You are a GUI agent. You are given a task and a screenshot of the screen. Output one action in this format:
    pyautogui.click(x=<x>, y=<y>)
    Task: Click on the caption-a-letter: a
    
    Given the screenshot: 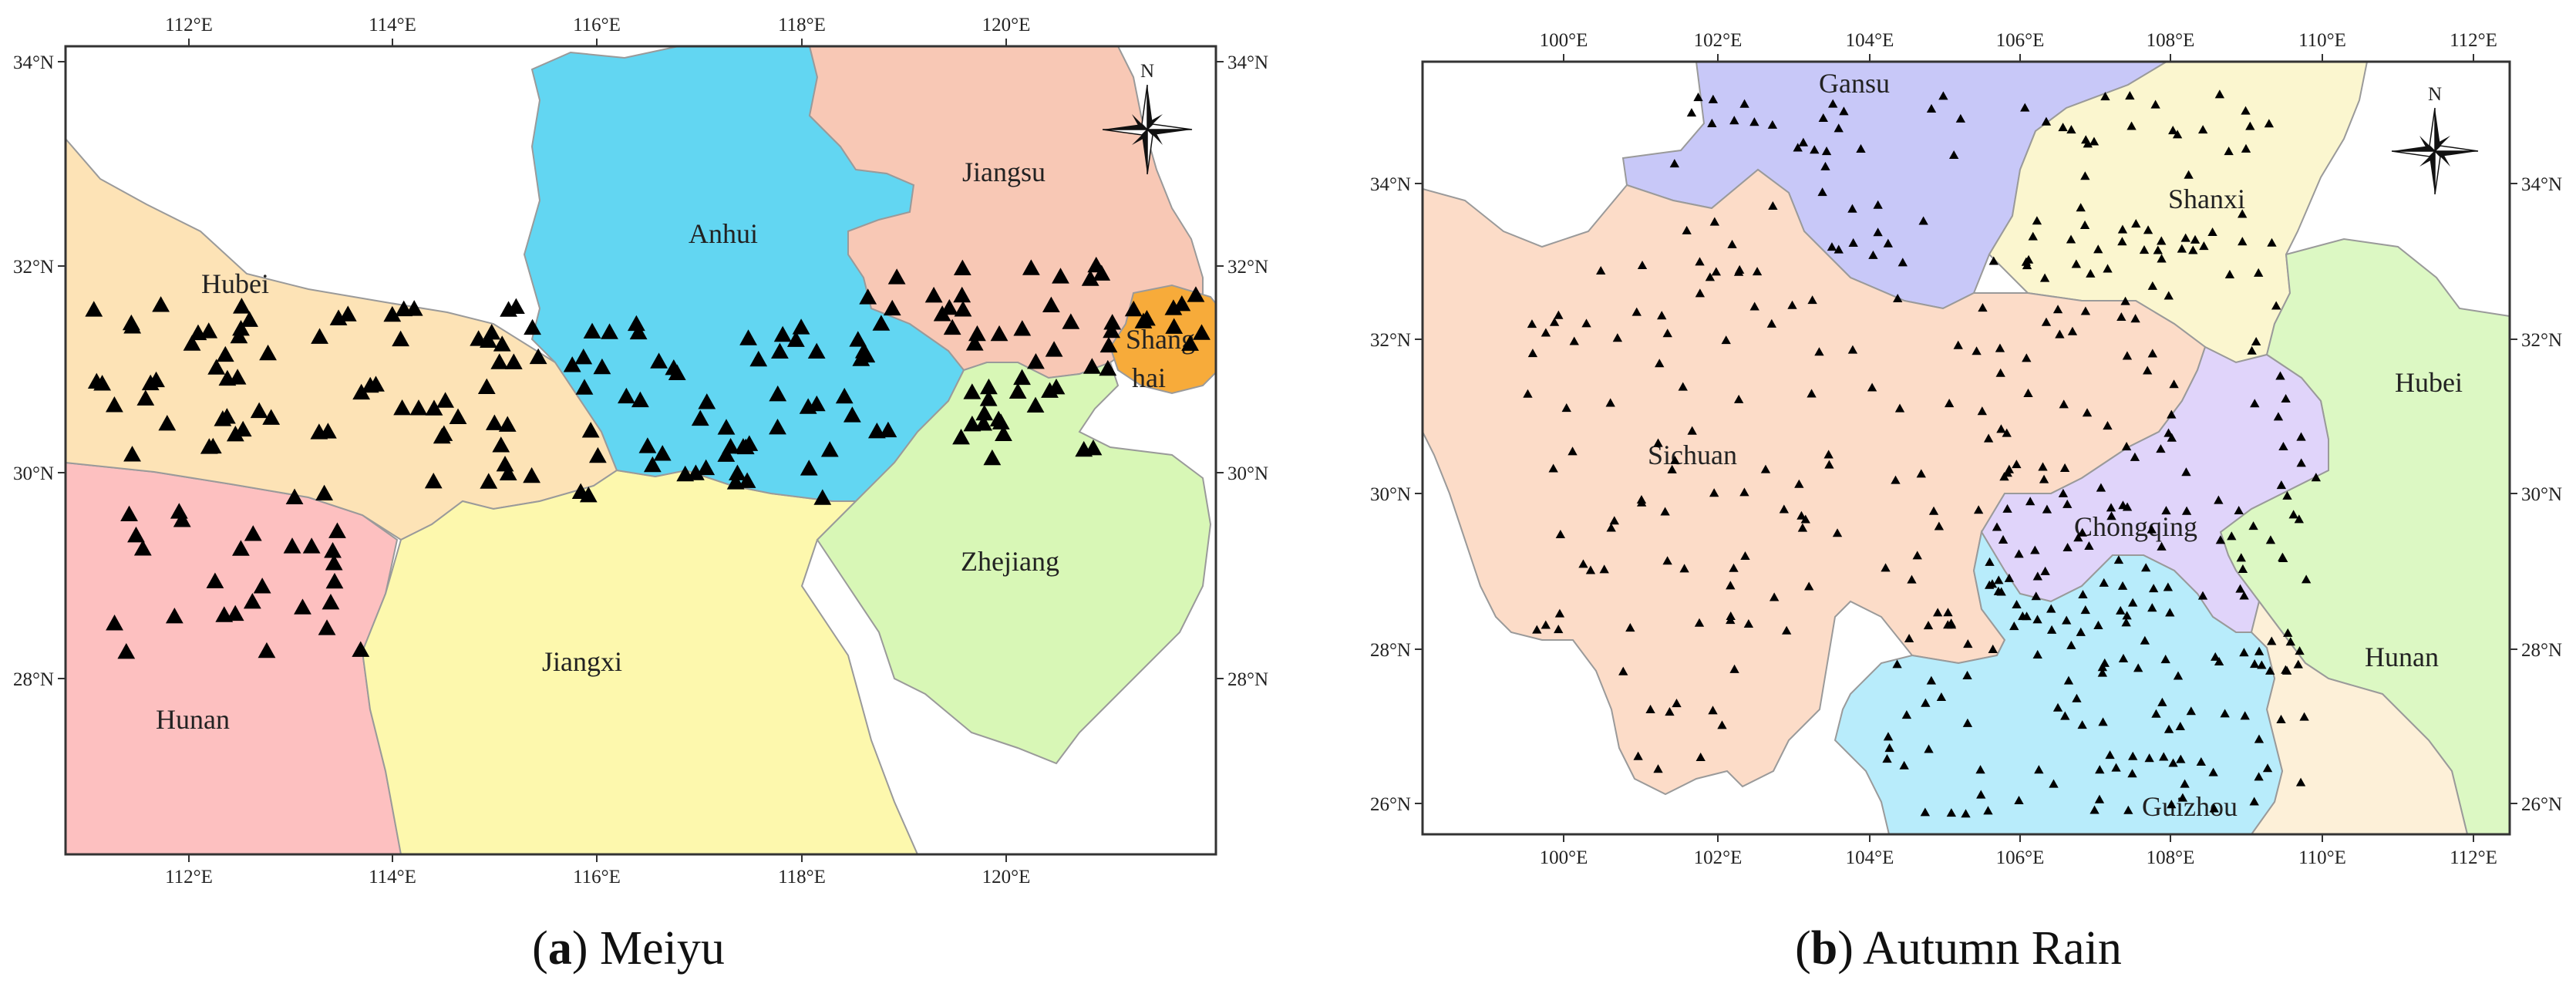 What is the action you would take?
    pyautogui.click(x=560, y=949)
    